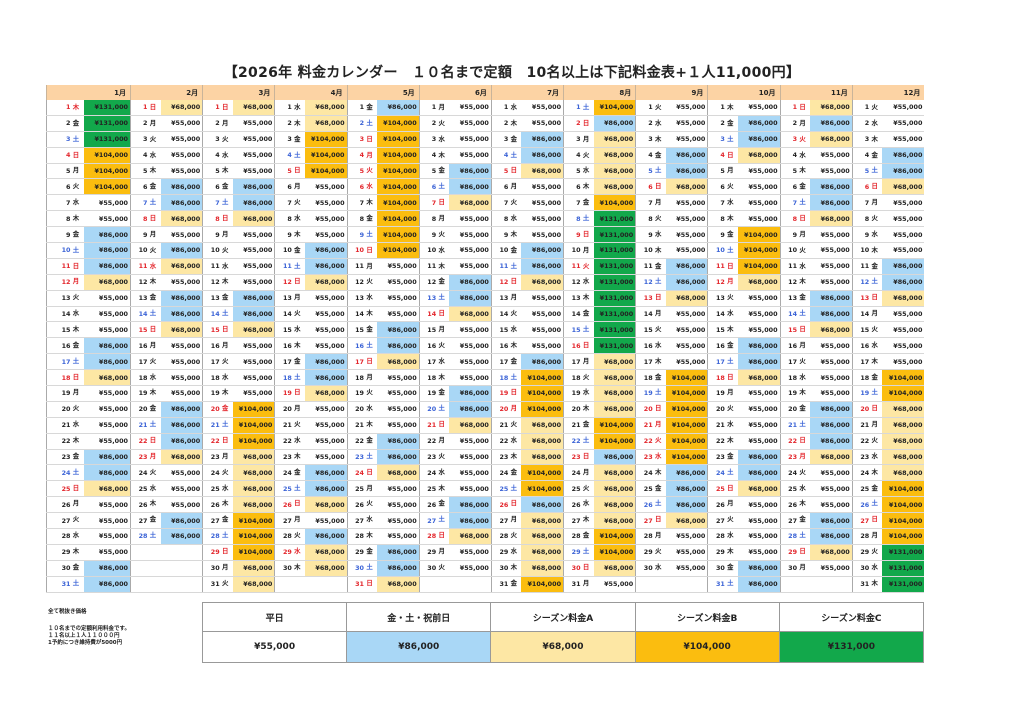 The height and width of the screenshot is (724, 1024). I want to click on day-number: 6, so click(650, 187).